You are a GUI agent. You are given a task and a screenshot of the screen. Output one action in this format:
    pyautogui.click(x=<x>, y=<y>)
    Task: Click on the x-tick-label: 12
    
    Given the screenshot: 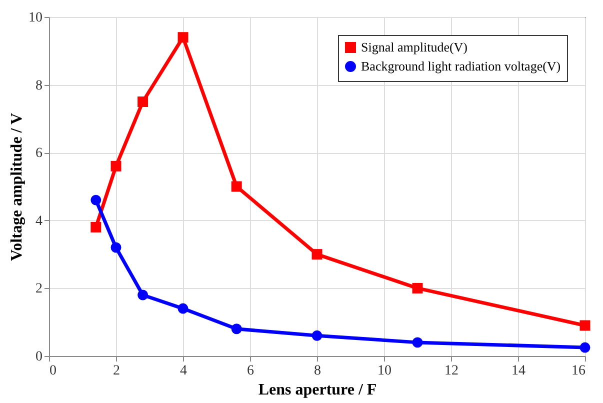 What is the action you would take?
    pyautogui.click(x=451, y=371)
    